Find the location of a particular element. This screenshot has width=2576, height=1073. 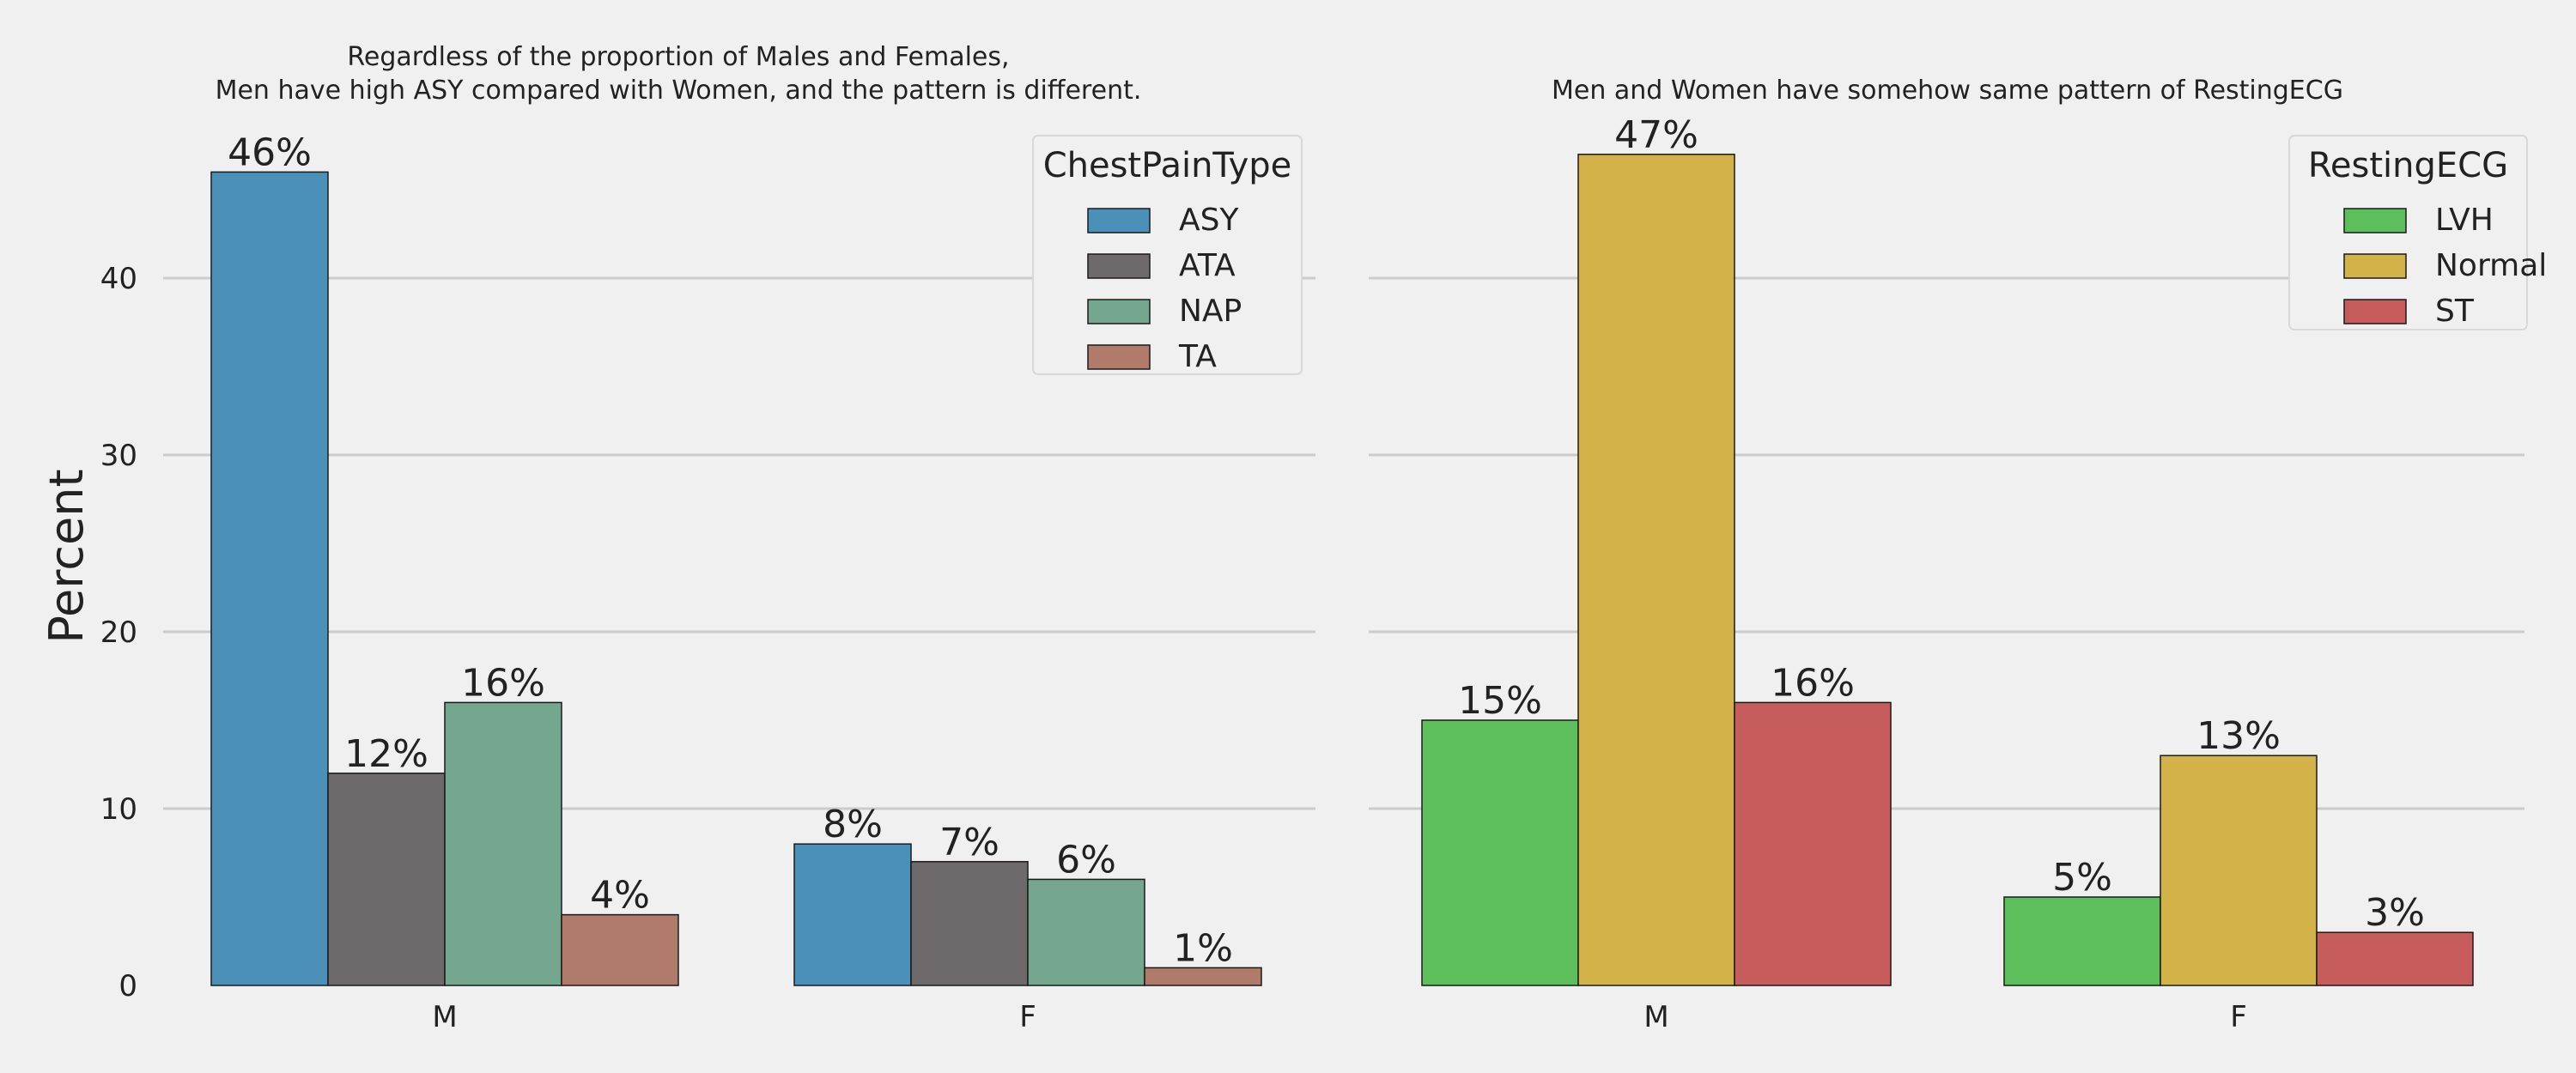

legend-item-ta: TA is located at coordinates (1197, 356).